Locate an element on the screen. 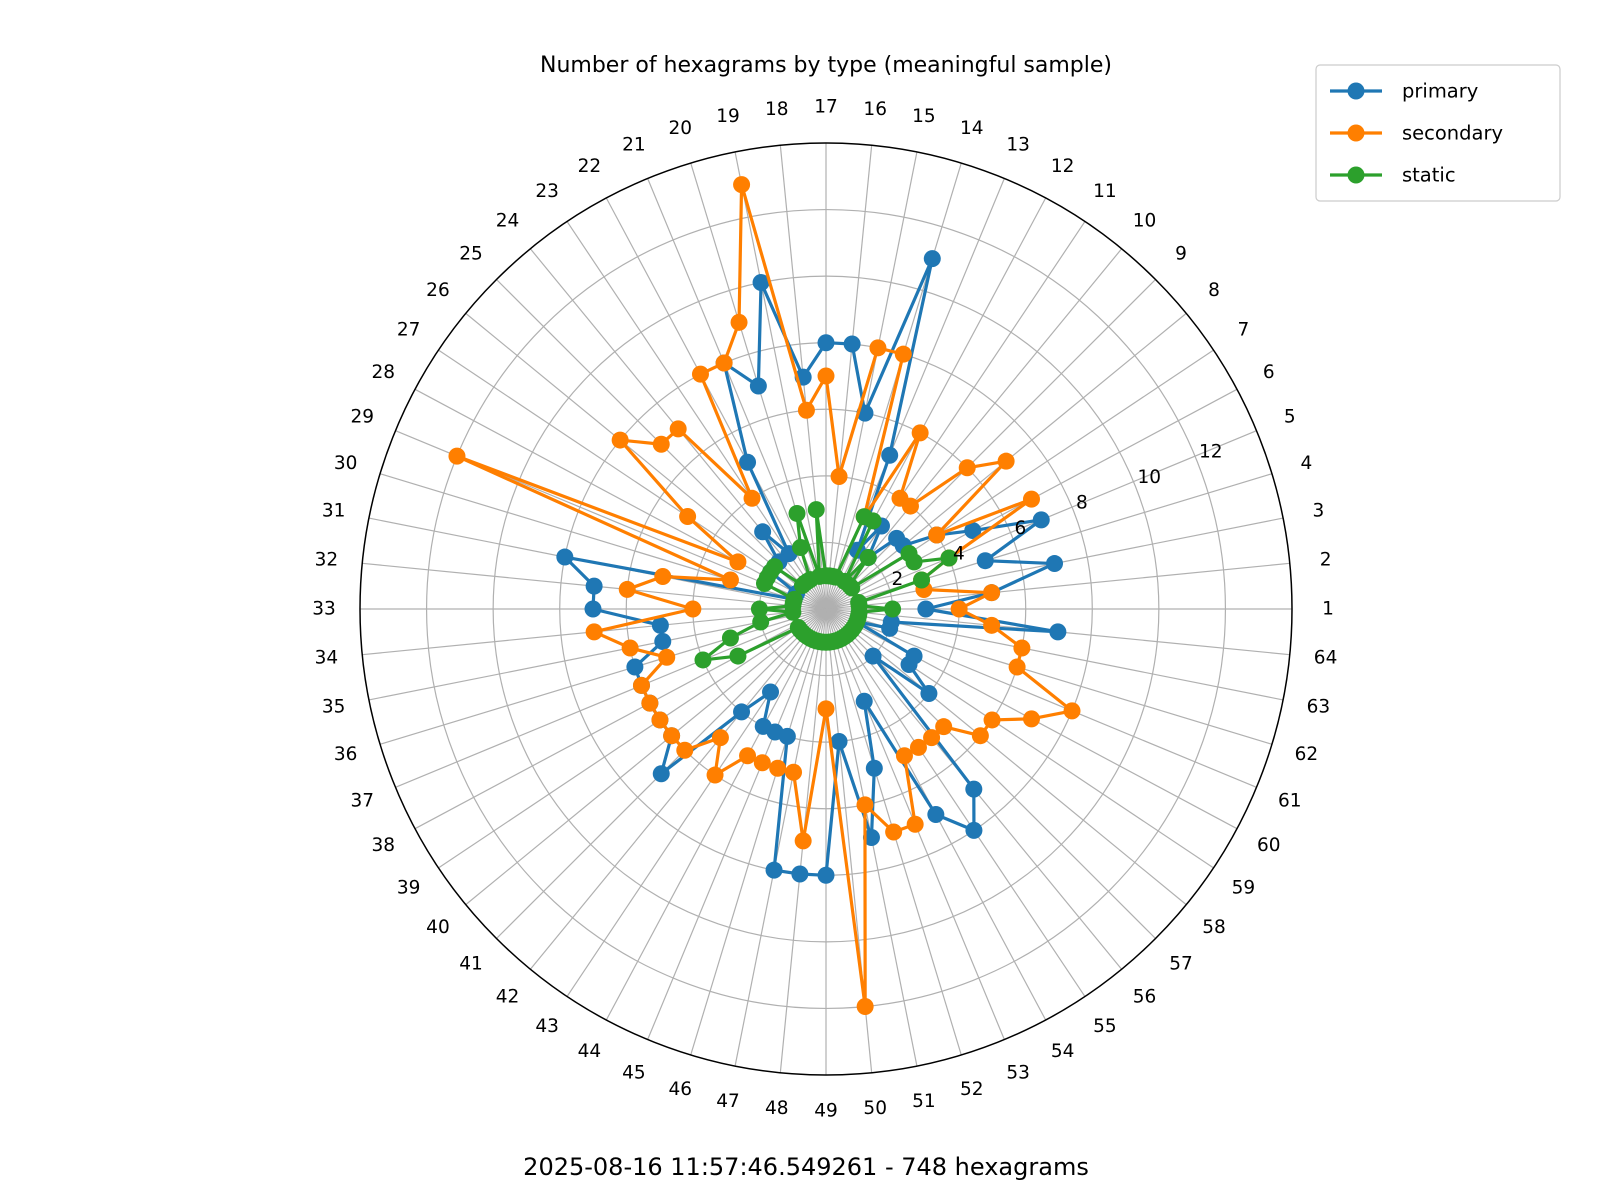 The image size is (1600, 1200). angle-tick-label: 13 is located at coordinates (1018, 145).